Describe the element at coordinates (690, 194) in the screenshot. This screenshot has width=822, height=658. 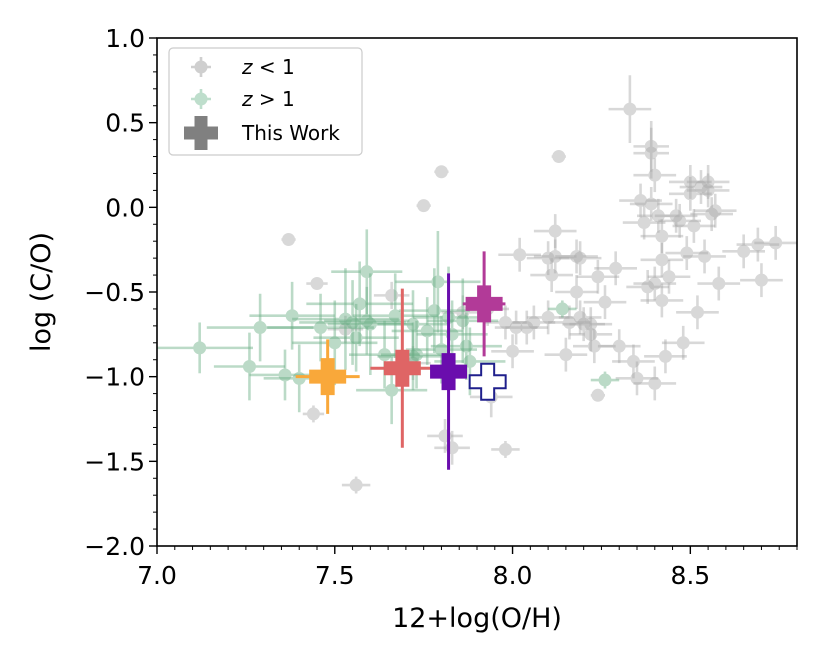
I see `z-lt-1-point-64-marker` at that location.